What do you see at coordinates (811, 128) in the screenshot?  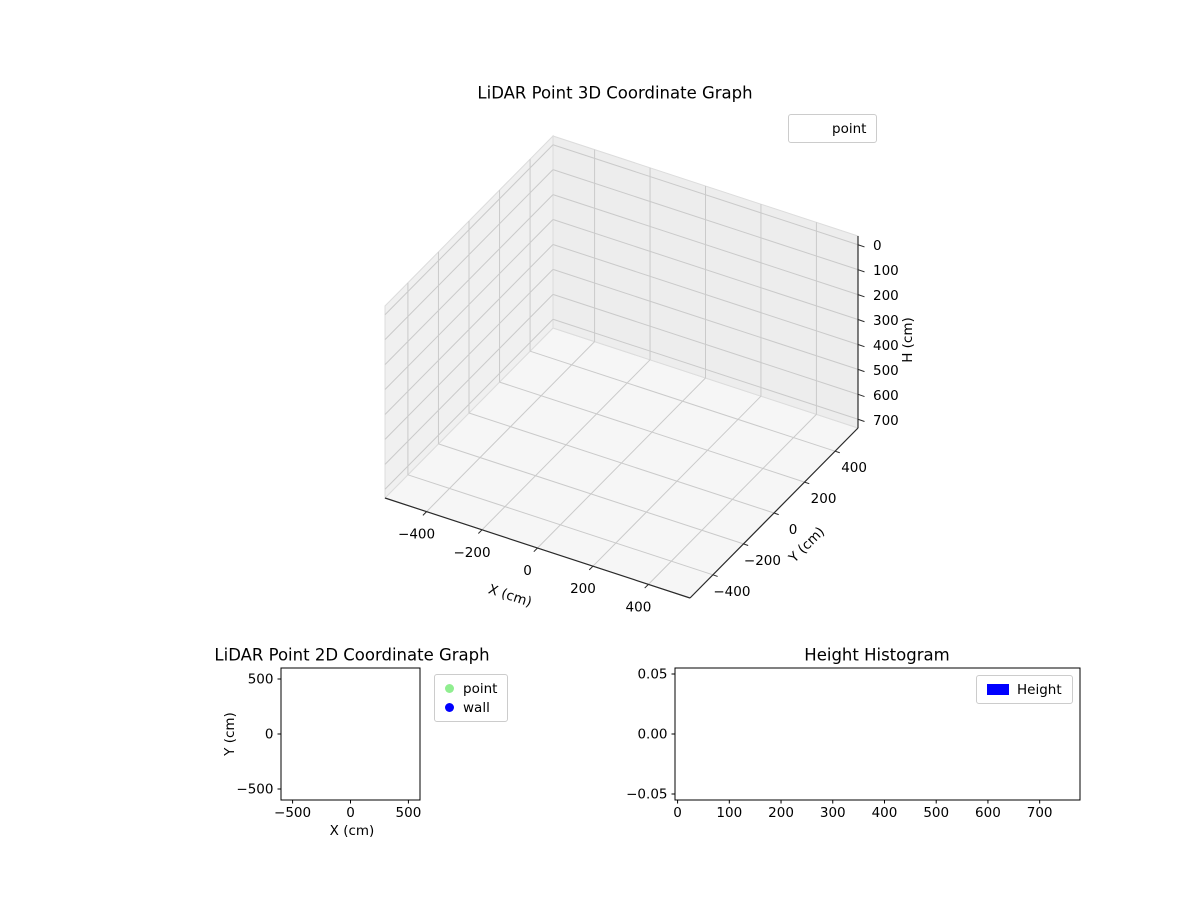 I see `scatter-marker-icon` at bounding box center [811, 128].